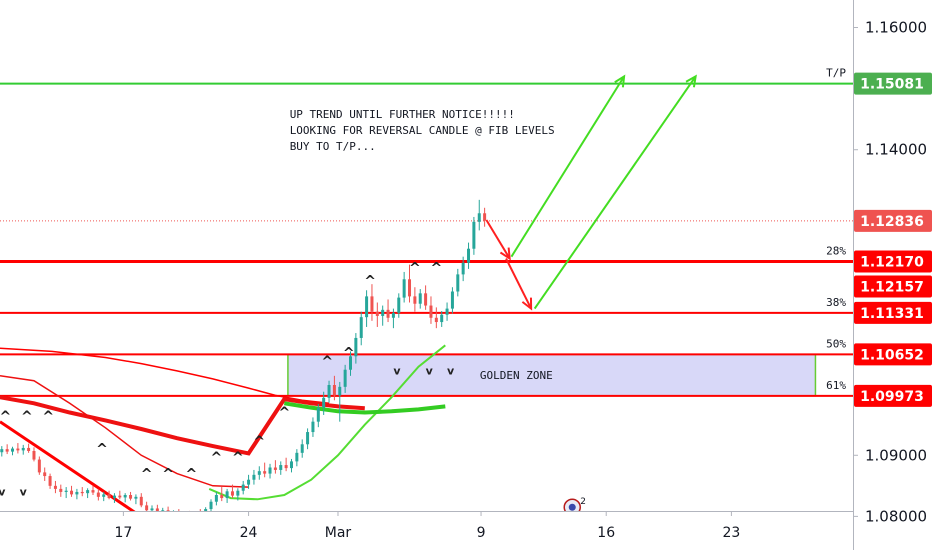 This screenshot has width=932, height=550. What do you see at coordinates (5, 417) in the screenshot?
I see `up-marker-0: ^` at bounding box center [5, 417].